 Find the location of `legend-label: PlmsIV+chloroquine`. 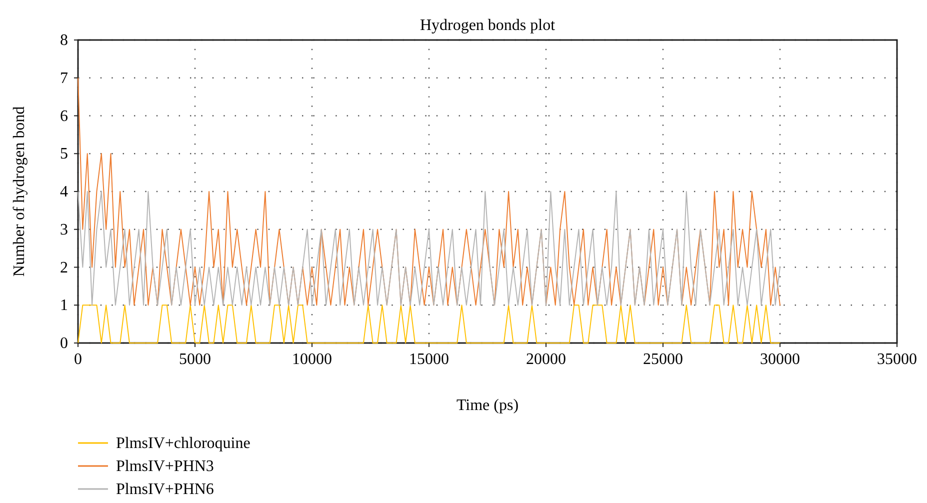

legend-label: PlmsIV+chloroquine is located at coordinates (183, 443).